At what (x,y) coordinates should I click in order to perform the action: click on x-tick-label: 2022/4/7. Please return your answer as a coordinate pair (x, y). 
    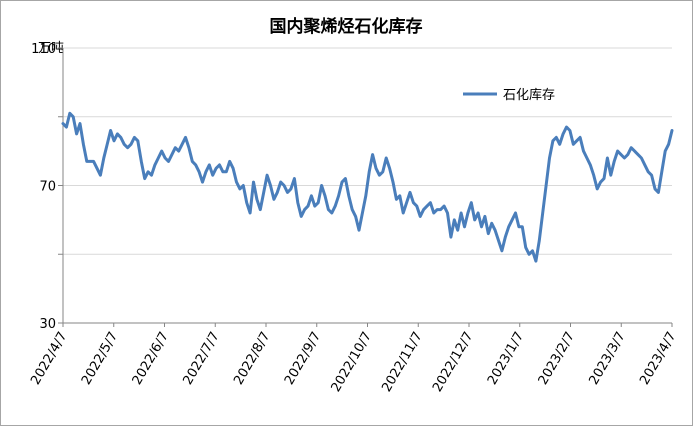
    Looking at the image, I should click on (49, 359).